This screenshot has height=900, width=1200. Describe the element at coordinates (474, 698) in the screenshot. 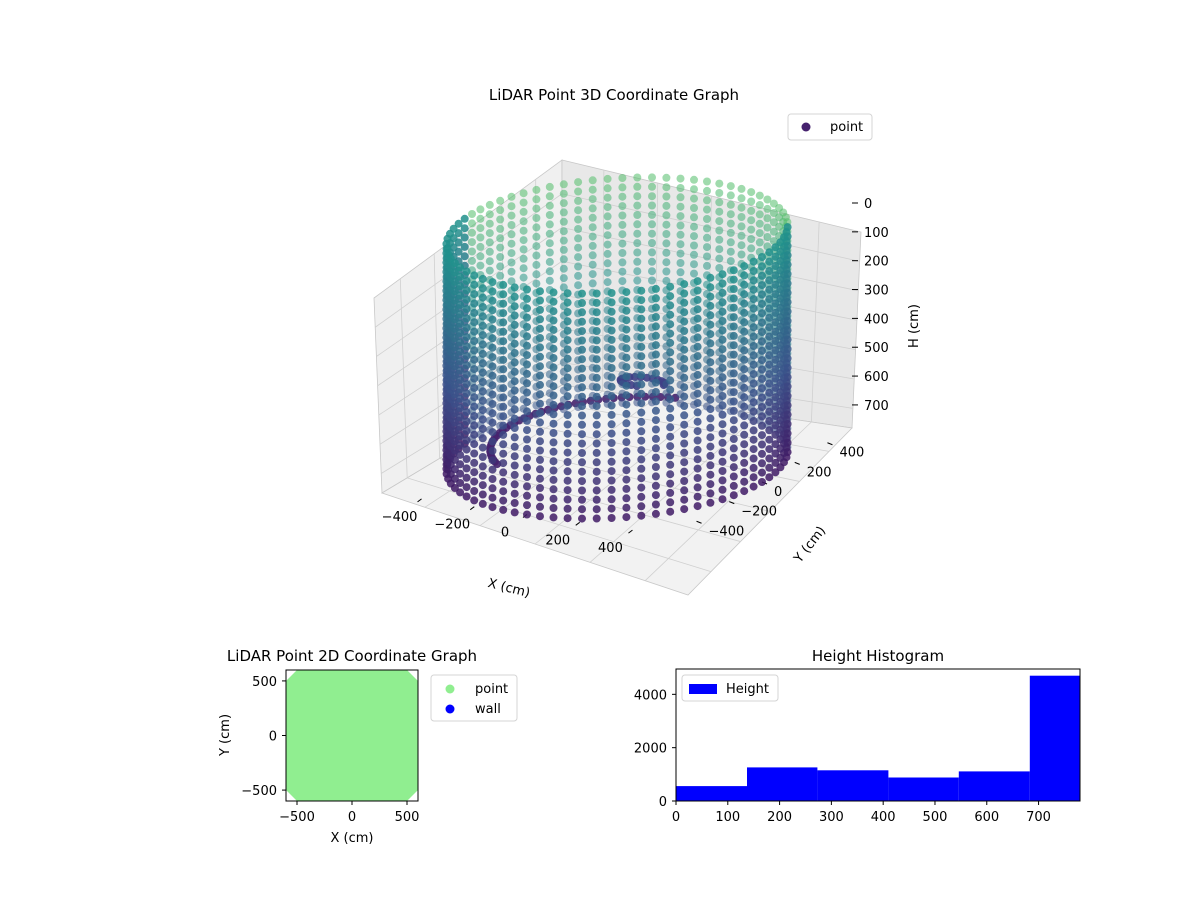

I see `legend-2d: point wall` at that location.